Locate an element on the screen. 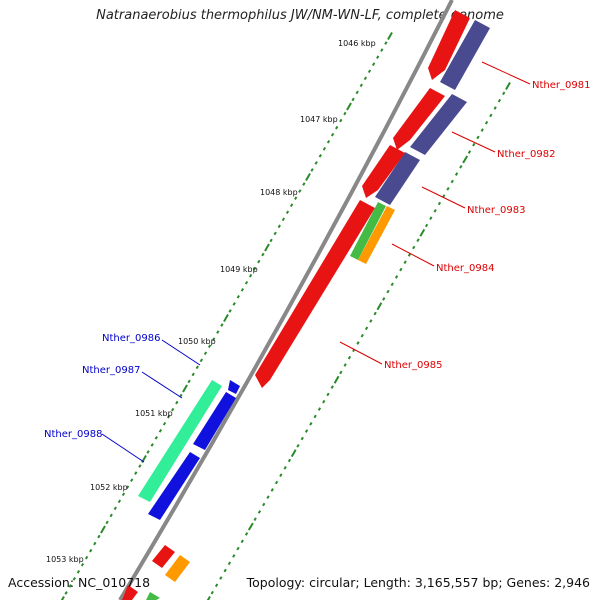 This screenshot has width=600, height=600. small-blue-arrow is located at coordinates (234, 387).